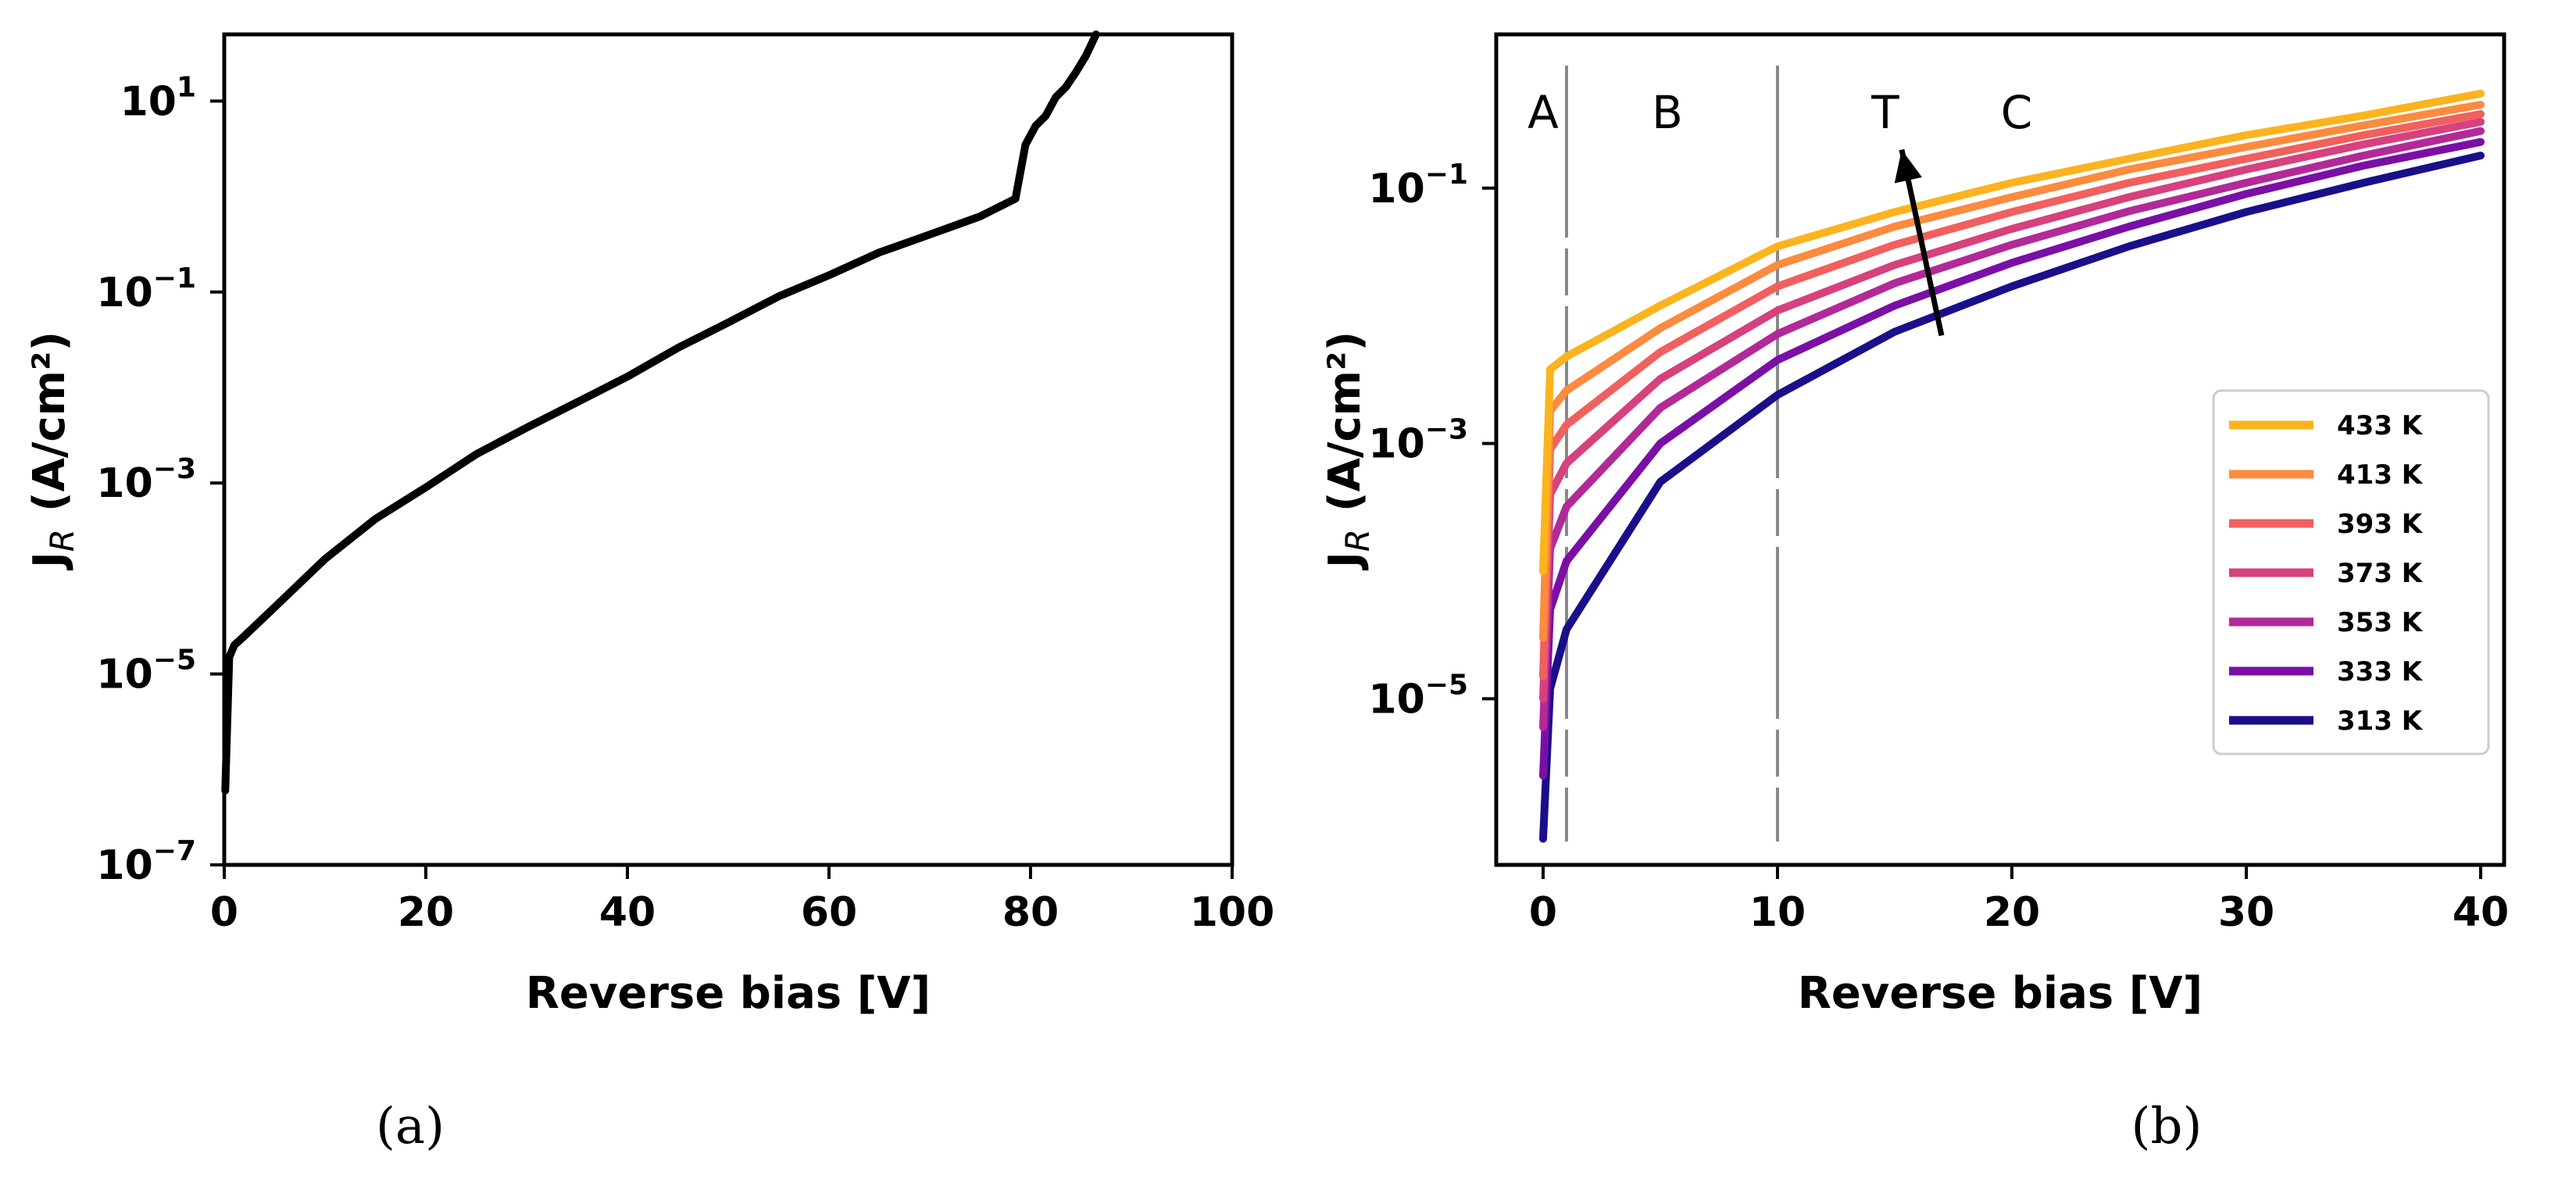 Image resolution: width=2576 pixels, height=1186 pixels. Describe the element at coordinates (1345, 421) in the screenshot. I see `y-axis-label-unit-b: (A/cm²)` at that location.